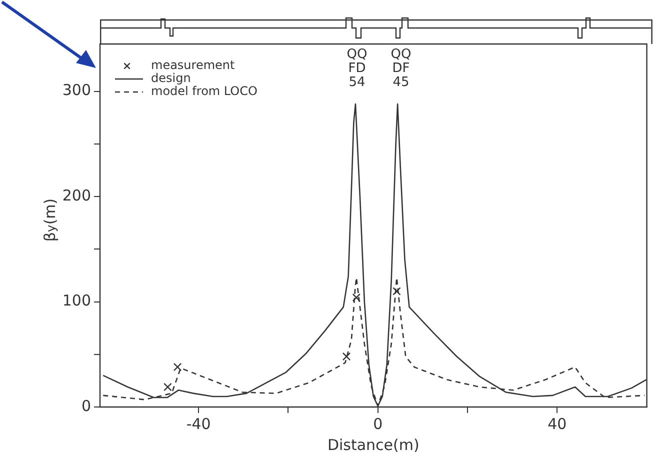 The width and height of the screenshot is (653, 465). What do you see at coordinates (401, 68) in the screenshot?
I see `annotation: QQ DF 45` at bounding box center [401, 68].